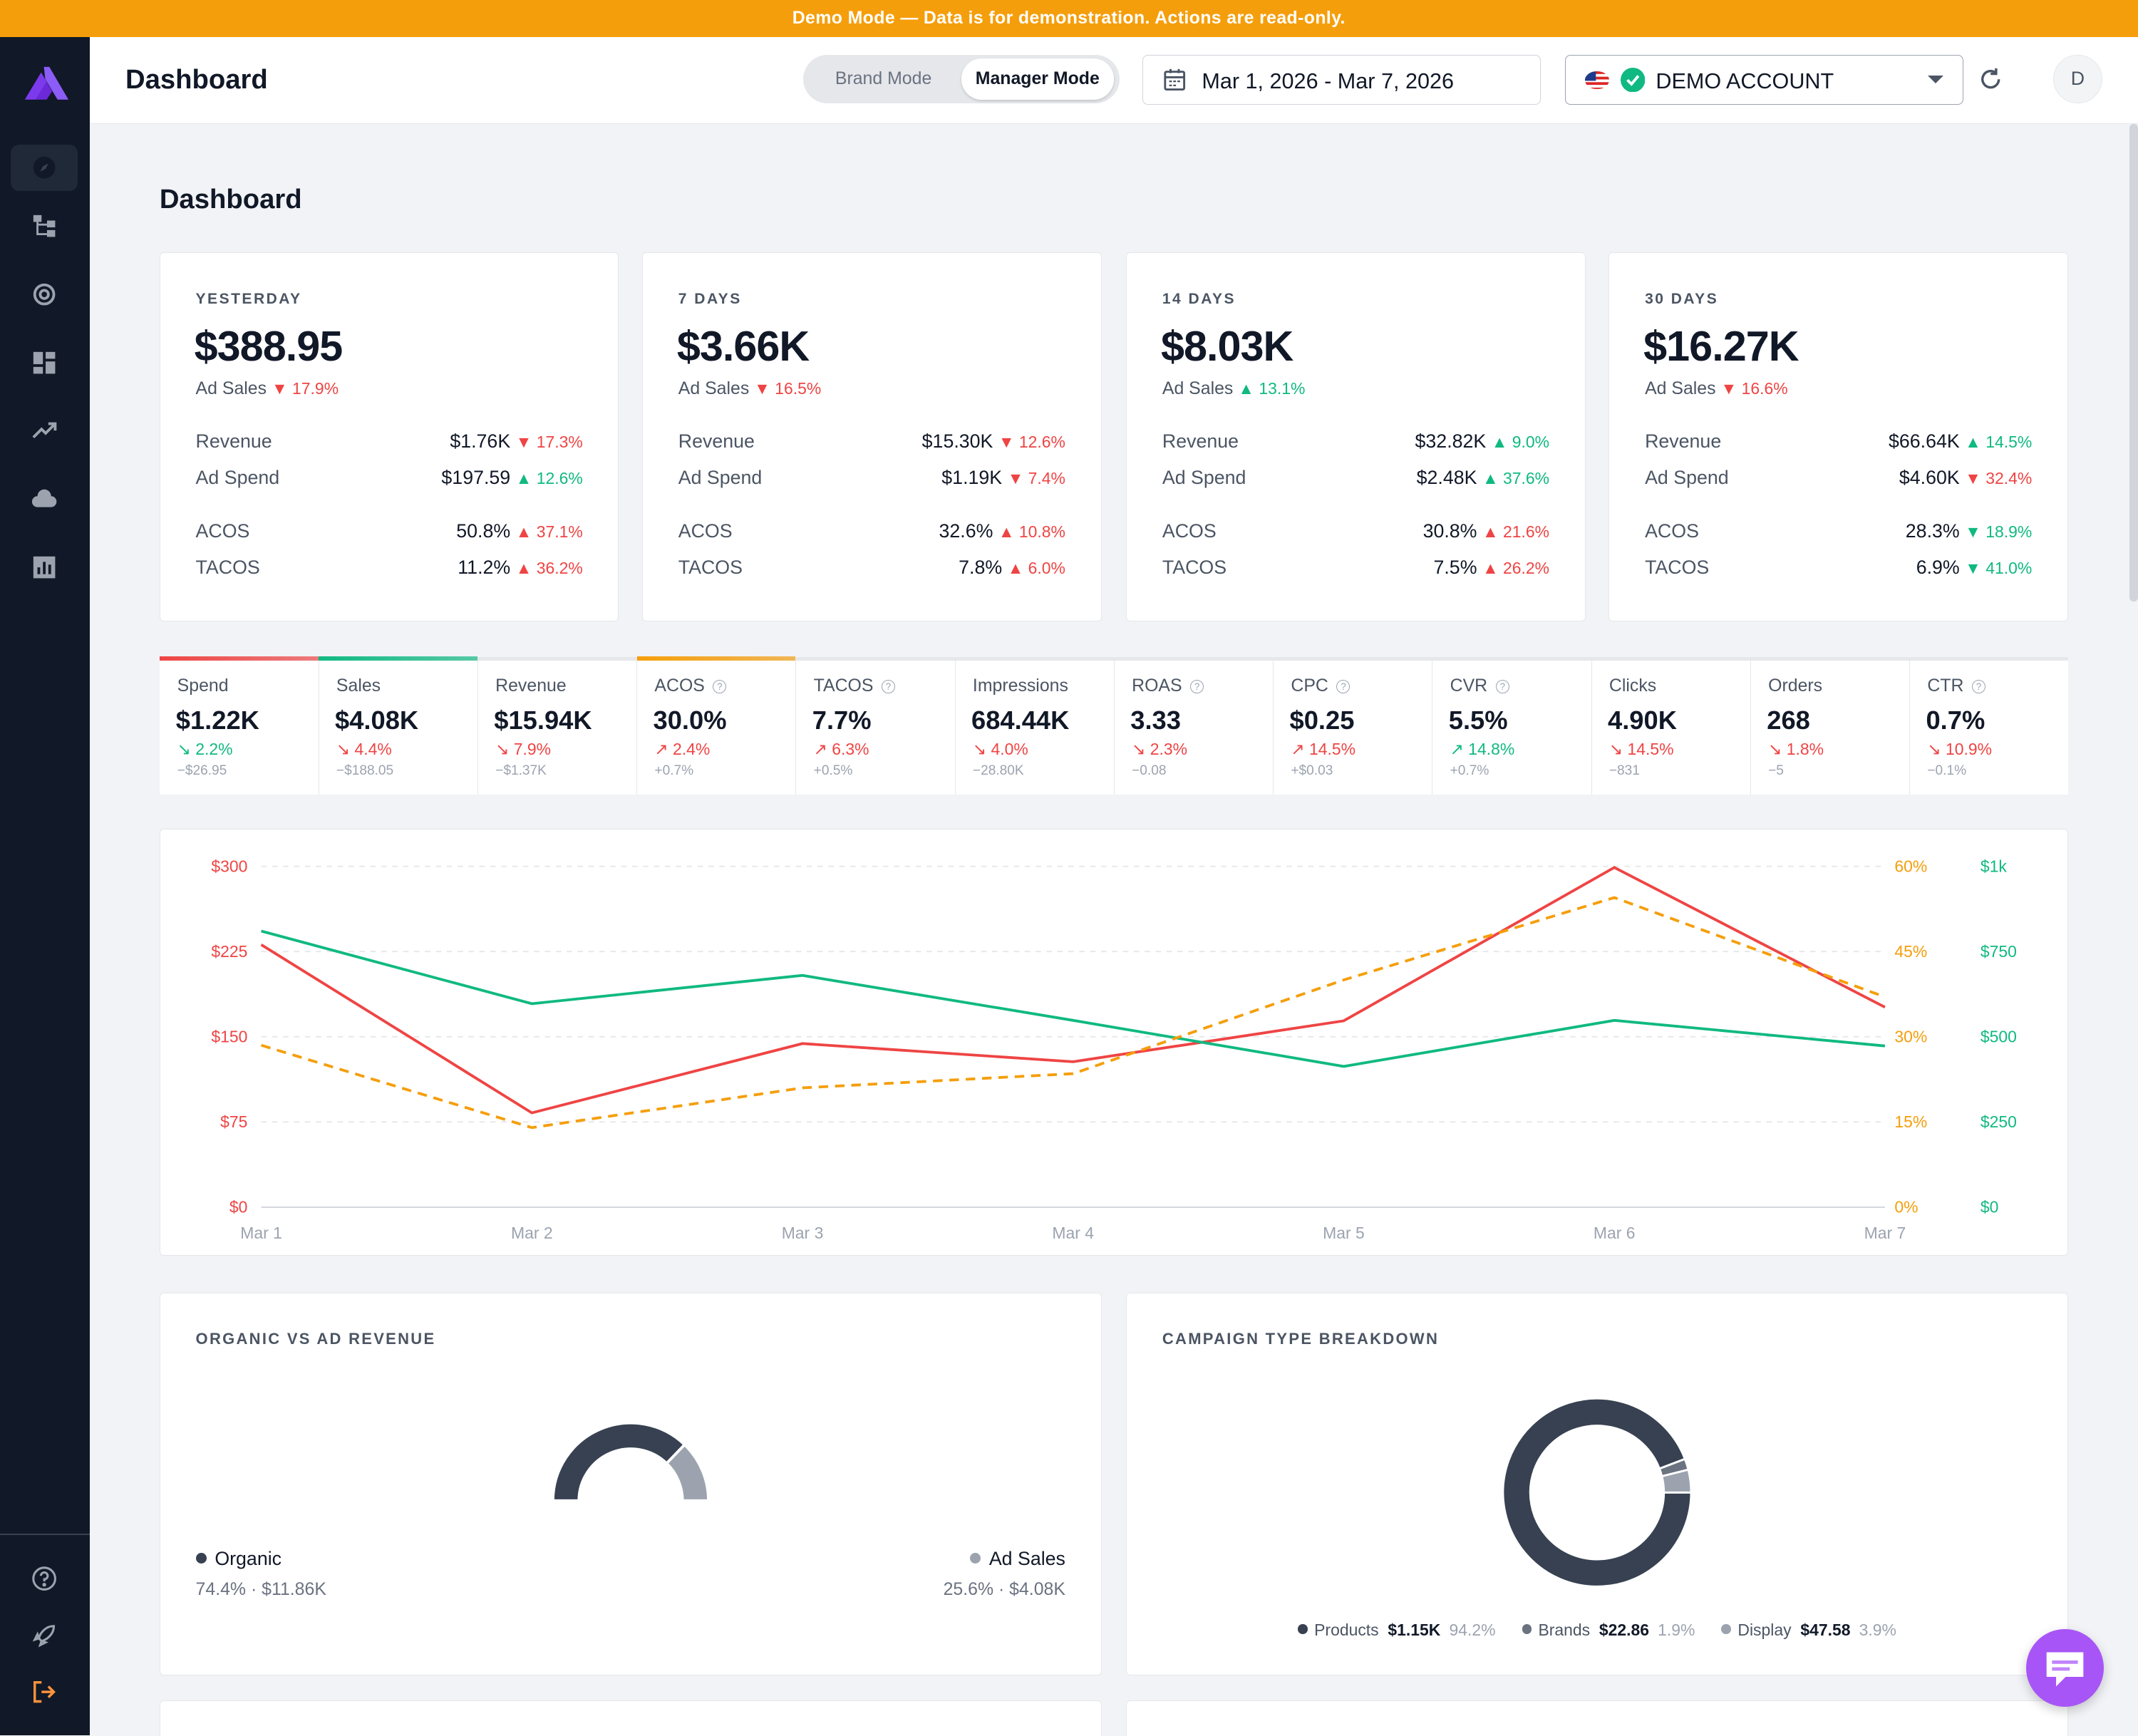  I want to click on metric-acos: ACOS? 30.0% ↗ 2.4% +0.7%, so click(716, 726).